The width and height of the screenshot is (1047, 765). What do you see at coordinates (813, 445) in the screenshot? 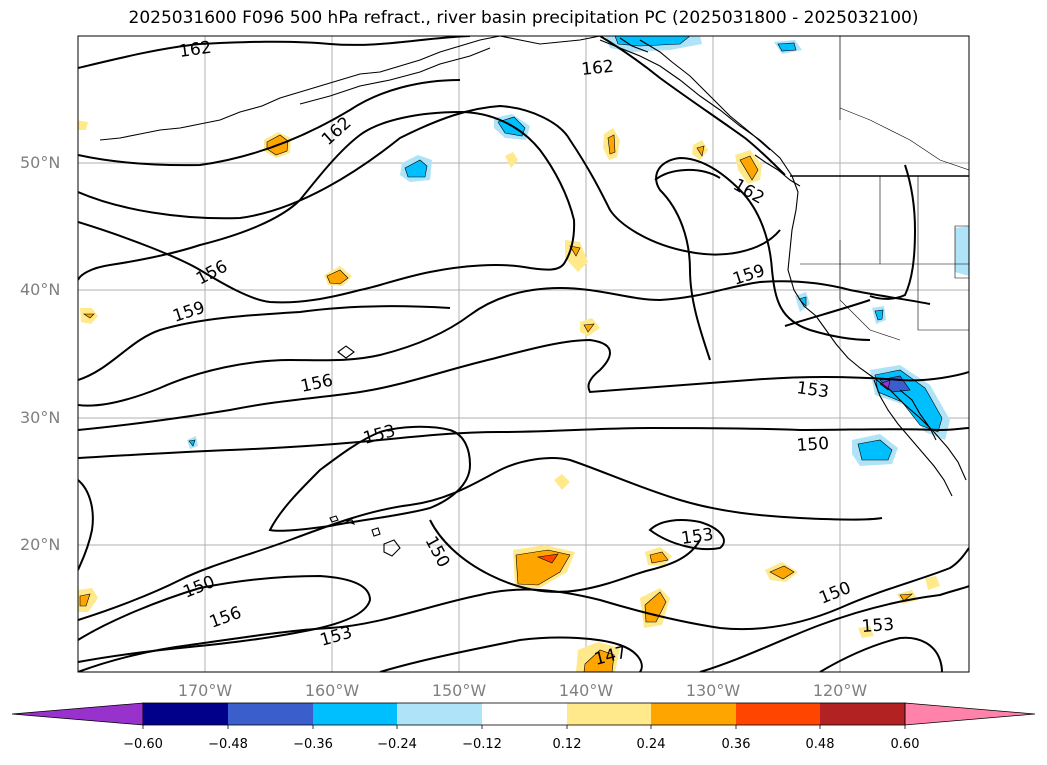
I see `contour-label: 150` at bounding box center [813, 445].